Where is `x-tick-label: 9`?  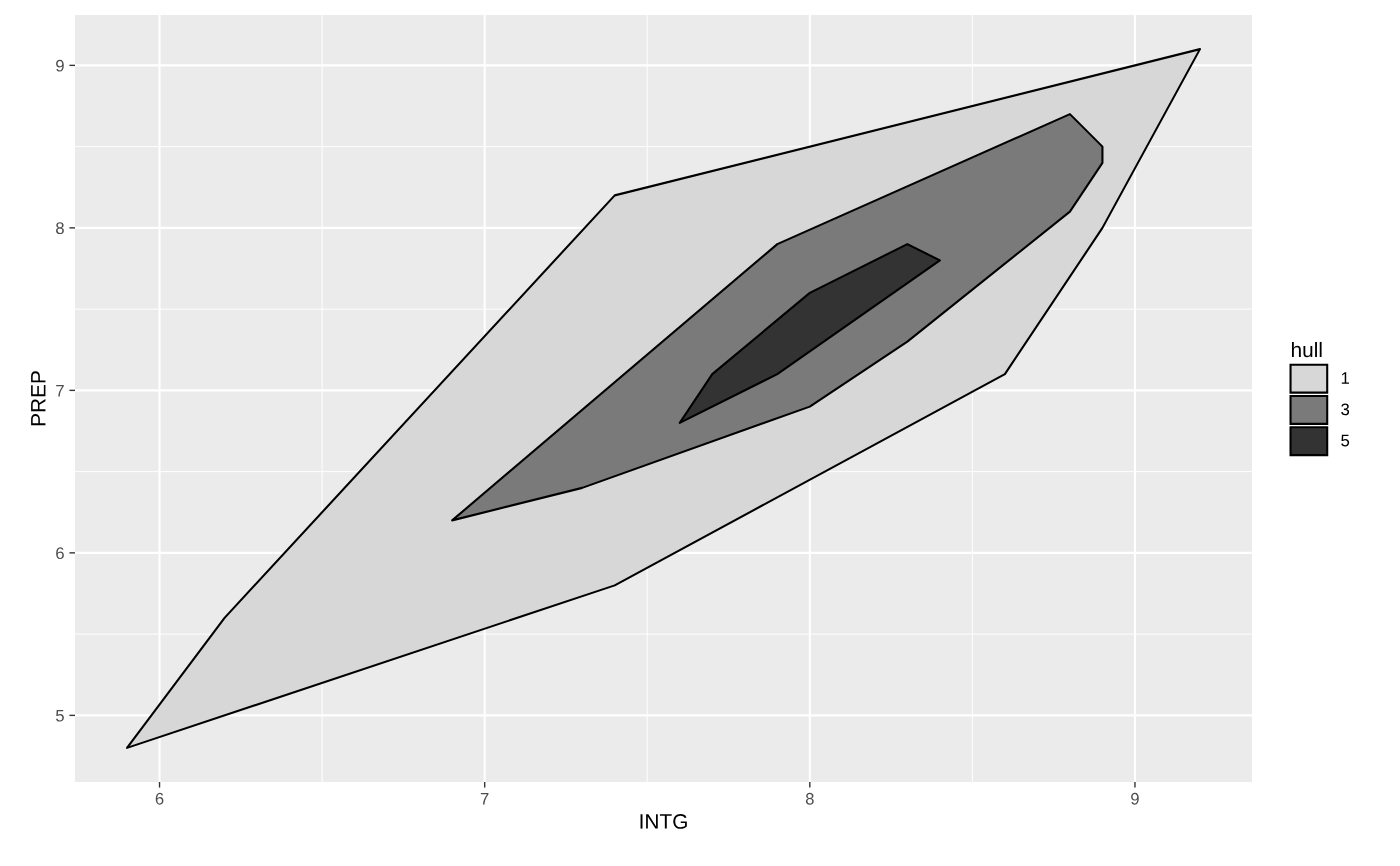 x-tick-label: 9 is located at coordinates (1135, 798).